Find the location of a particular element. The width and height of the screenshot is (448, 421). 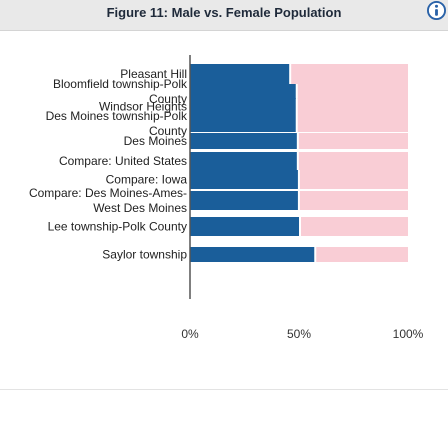

info-icon is located at coordinates (436, 10).